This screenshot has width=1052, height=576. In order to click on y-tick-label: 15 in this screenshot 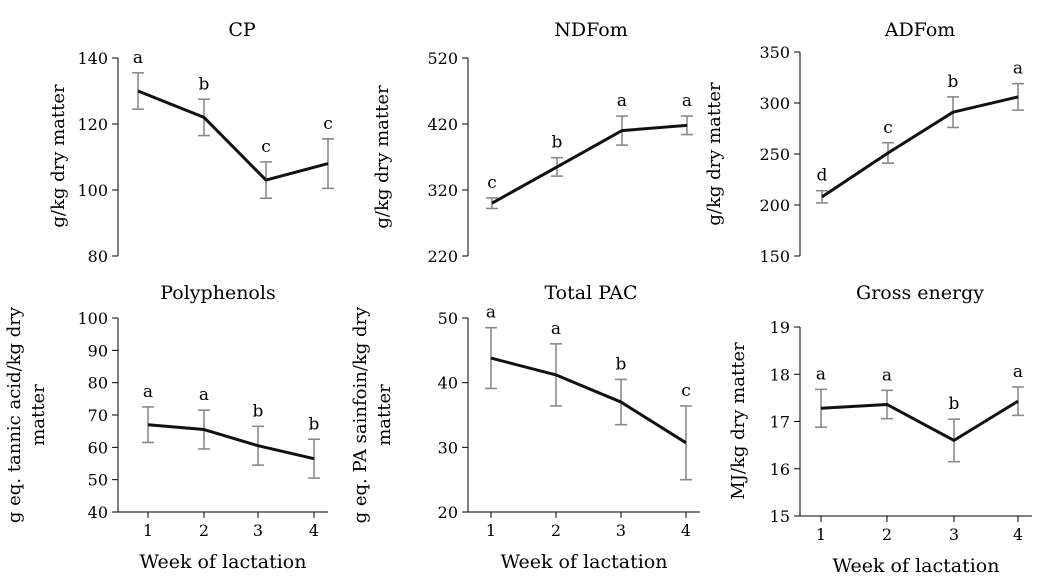, I will do `click(780, 516)`.